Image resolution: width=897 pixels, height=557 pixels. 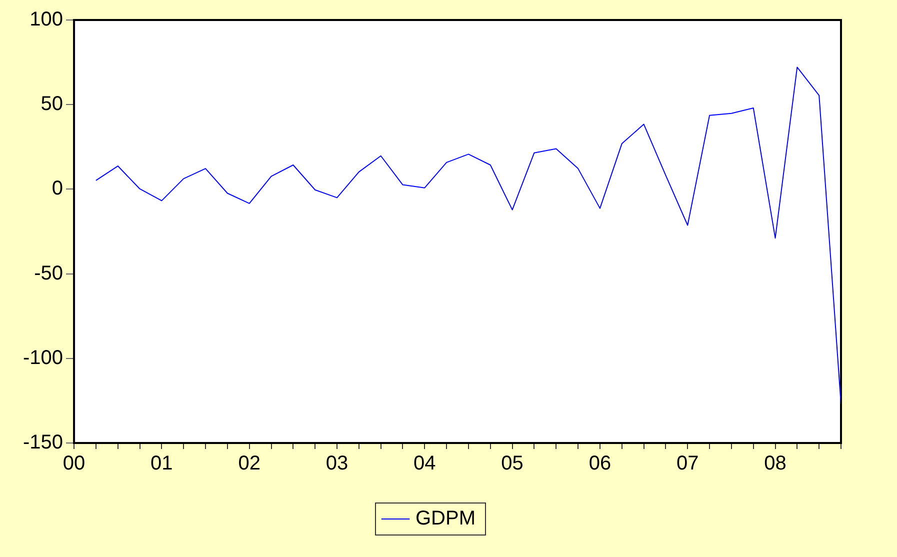 I want to click on y-tick-label: 0, so click(x=58, y=189).